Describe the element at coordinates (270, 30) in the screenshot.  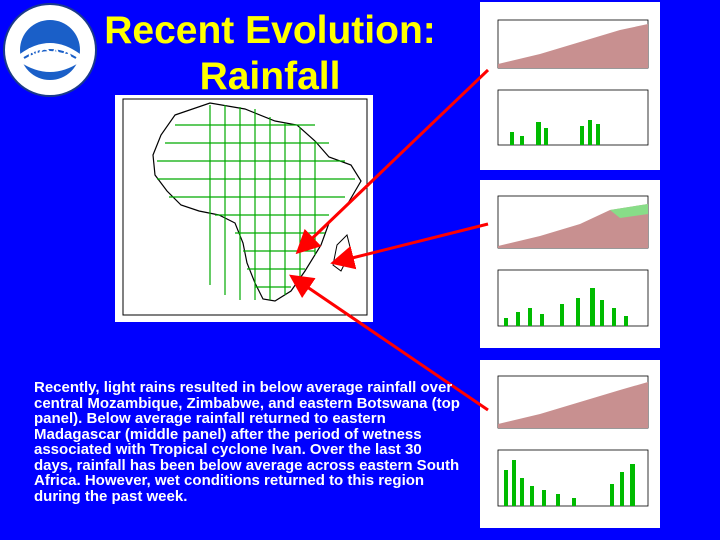
I see `title-line-1: Recent Evolution:` at that location.